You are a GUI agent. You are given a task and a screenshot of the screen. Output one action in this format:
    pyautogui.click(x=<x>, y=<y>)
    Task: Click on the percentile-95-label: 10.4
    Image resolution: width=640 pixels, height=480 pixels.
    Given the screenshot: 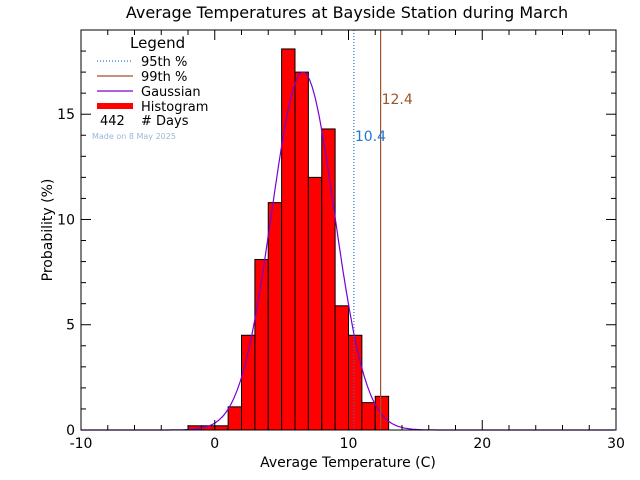 What is the action you would take?
    pyautogui.click(x=370, y=137)
    